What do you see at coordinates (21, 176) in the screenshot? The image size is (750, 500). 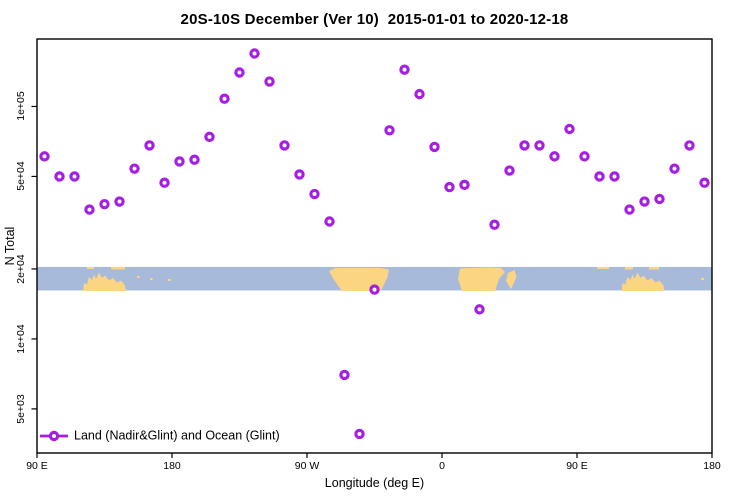 I see `y-tick-label: 5e+04` at bounding box center [21, 176].